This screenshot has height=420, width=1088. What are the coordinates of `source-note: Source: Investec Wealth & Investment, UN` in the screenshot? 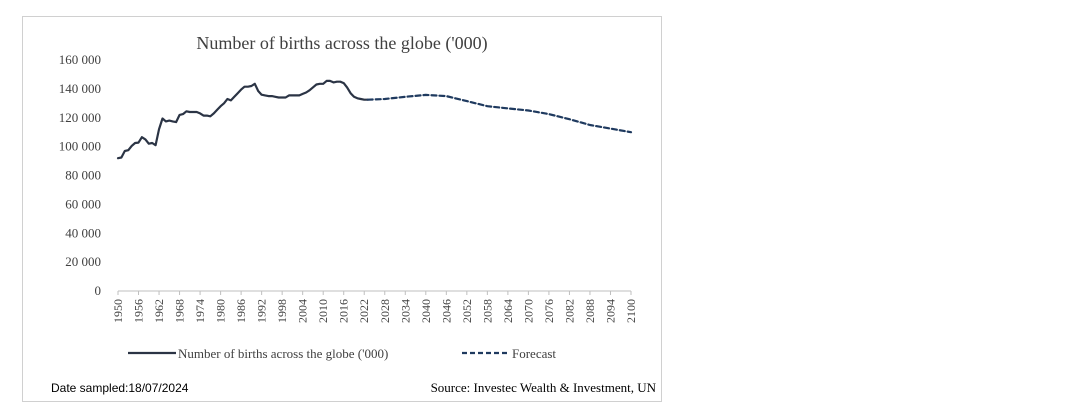 It's located at (544, 387).